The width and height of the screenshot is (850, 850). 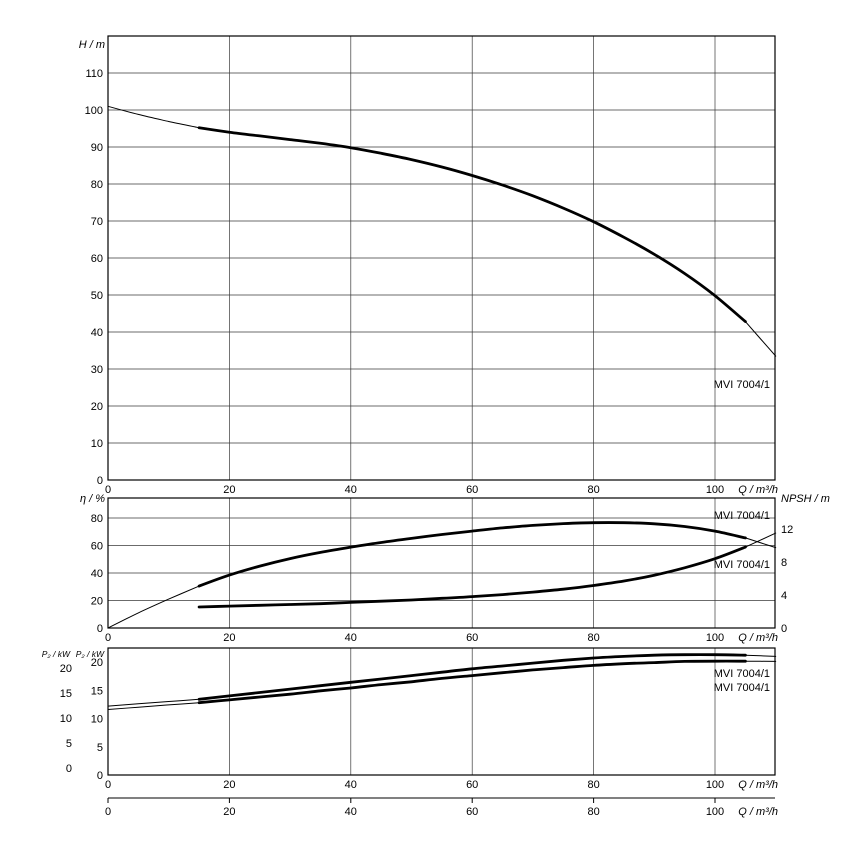 What do you see at coordinates (100, 748) in the screenshot?
I see `y-tick-label: 5` at bounding box center [100, 748].